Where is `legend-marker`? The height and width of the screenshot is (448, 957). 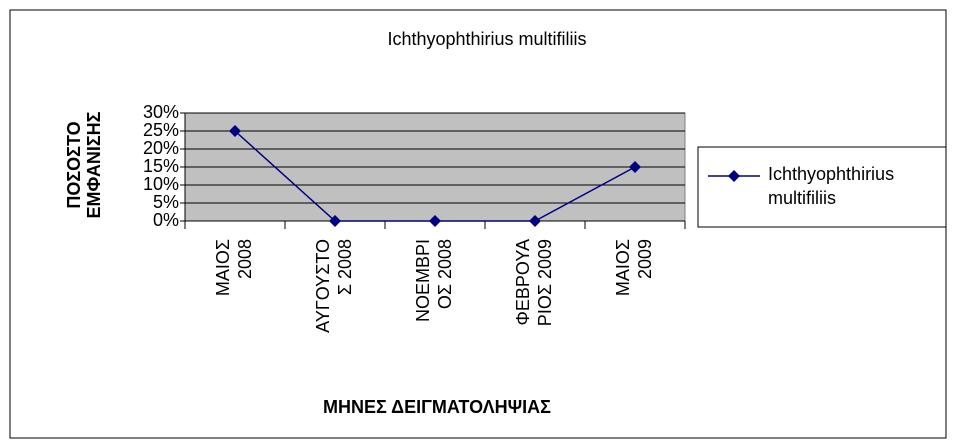 legend-marker is located at coordinates (734, 176).